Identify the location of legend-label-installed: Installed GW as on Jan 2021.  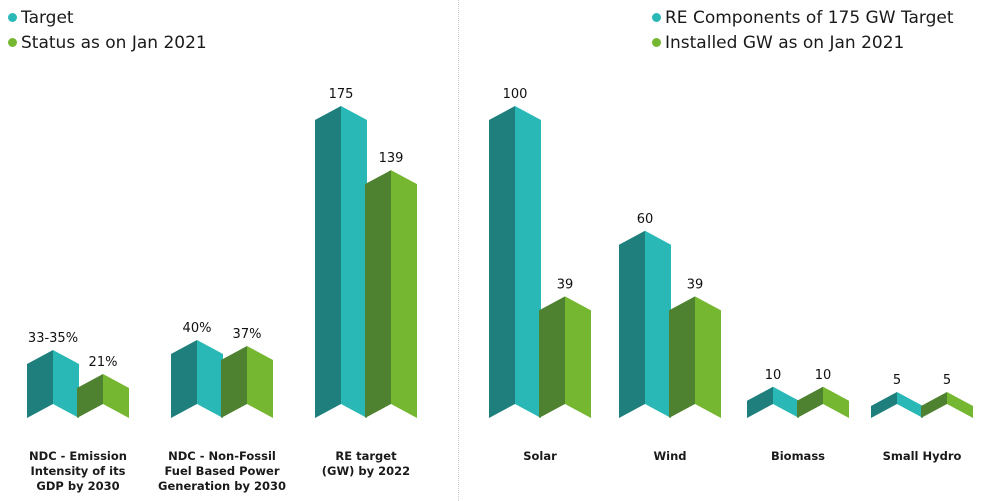
(785, 42).